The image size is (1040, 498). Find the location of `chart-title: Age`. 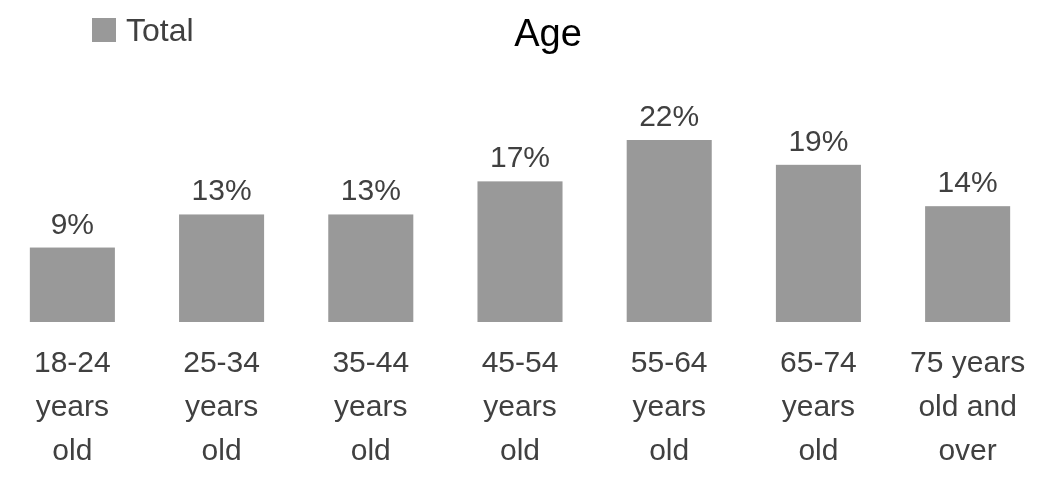

chart-title: Age is located at coordinates (548, 33).